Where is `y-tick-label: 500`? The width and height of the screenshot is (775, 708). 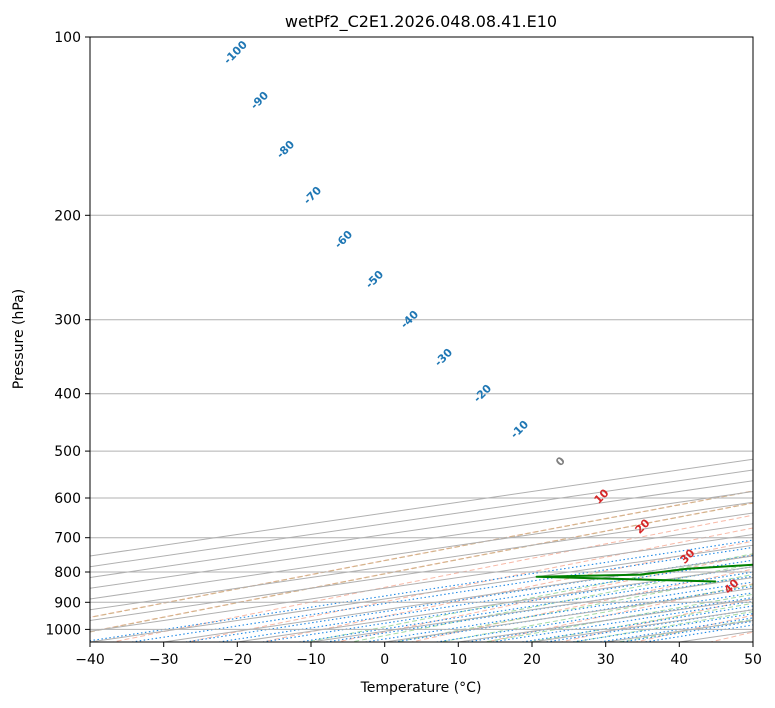
y-tick-label: 500 is located at coordinates (67, 452).